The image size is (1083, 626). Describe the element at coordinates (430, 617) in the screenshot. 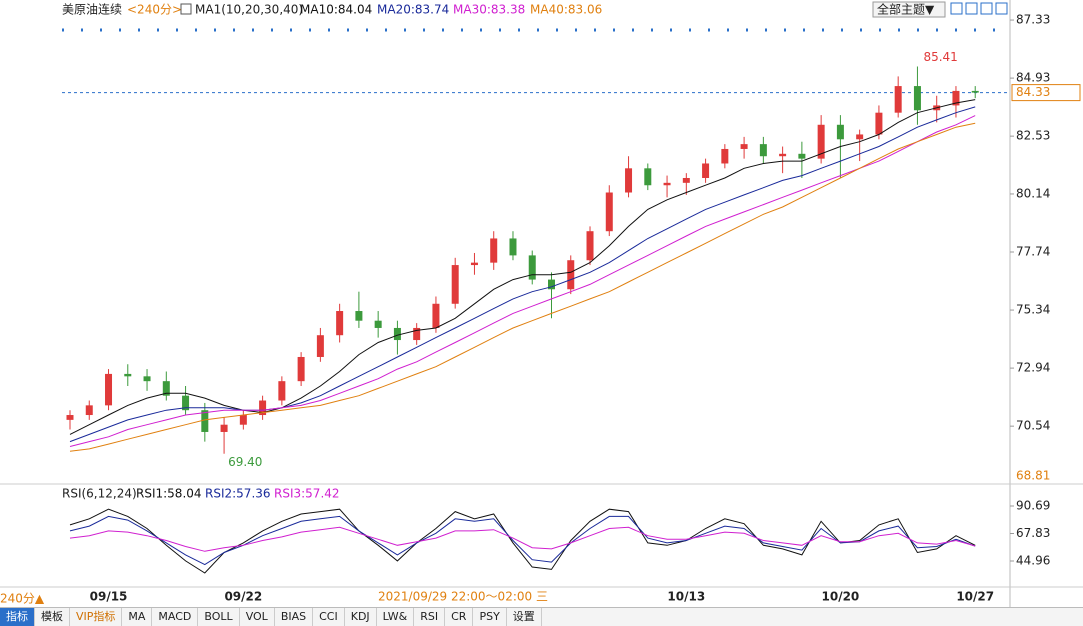

I see `tab: RSI` at that location.